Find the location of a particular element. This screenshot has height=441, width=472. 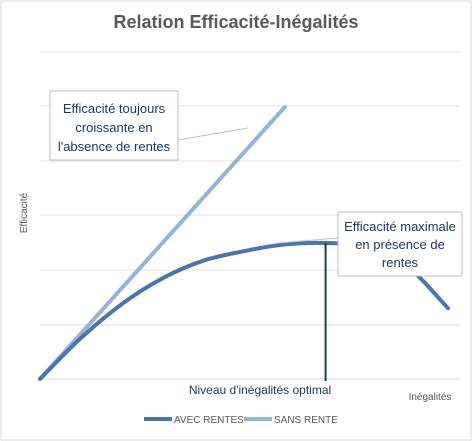

callout-text-line: Efficacité maximale is located at coordinates (400, 226).